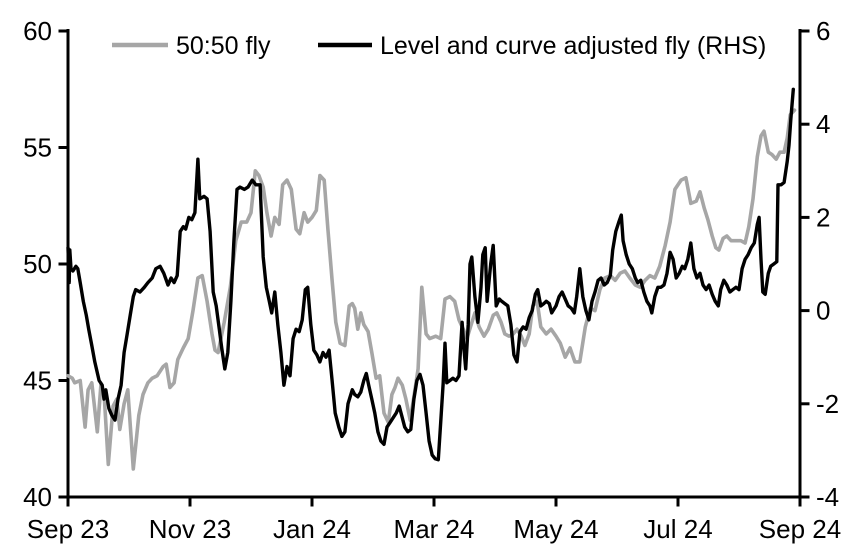  I want to click on axis-tick-label: 60, so click(37, 31).